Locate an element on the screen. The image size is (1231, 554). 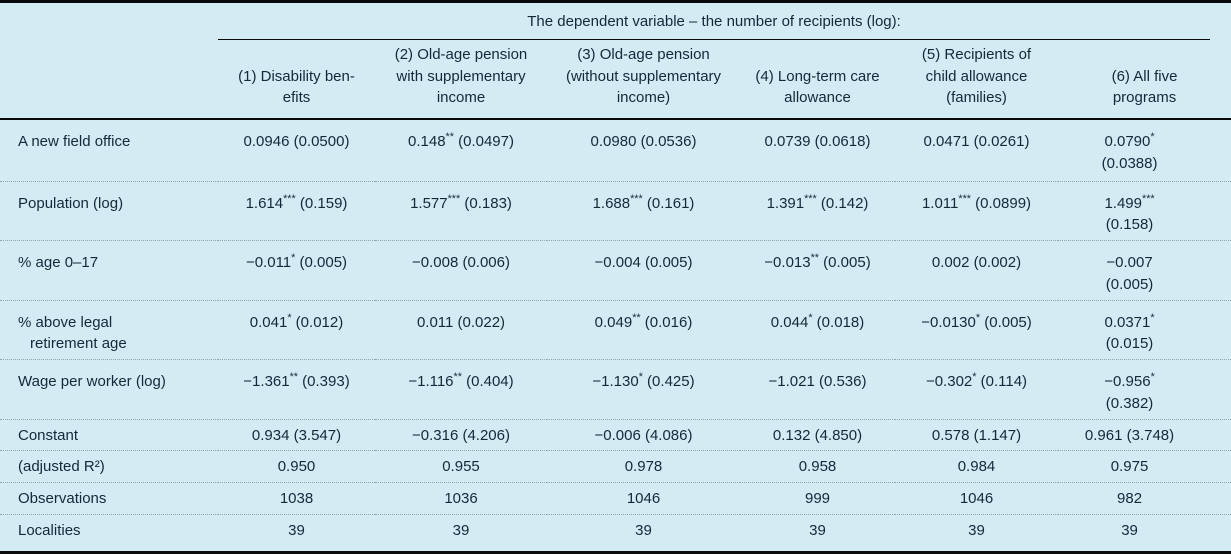
table-row: Observations 1038 1036 1046 999 1046 982 is located at coordinates (615, 498).